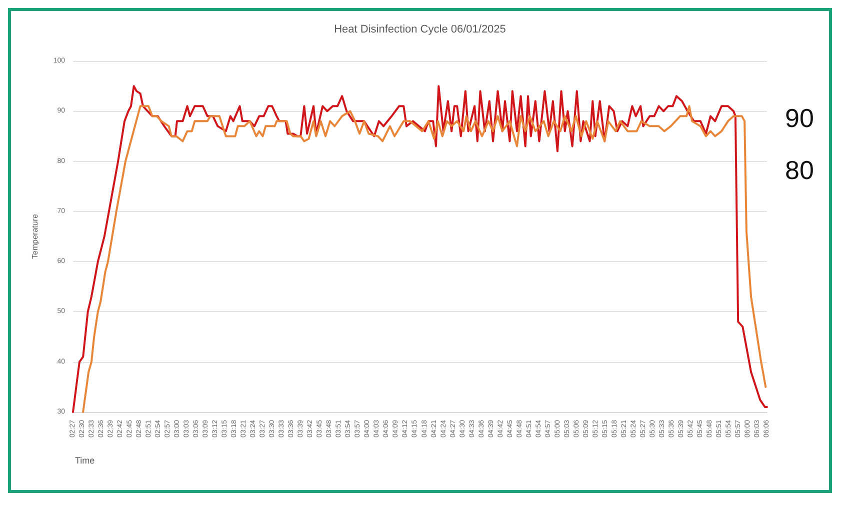 The height and width of the screenshot is (507, 846). Describe the element at coordinates (35, 236) in the screenshot. I see `y-axis-title: Temperature` at that location.